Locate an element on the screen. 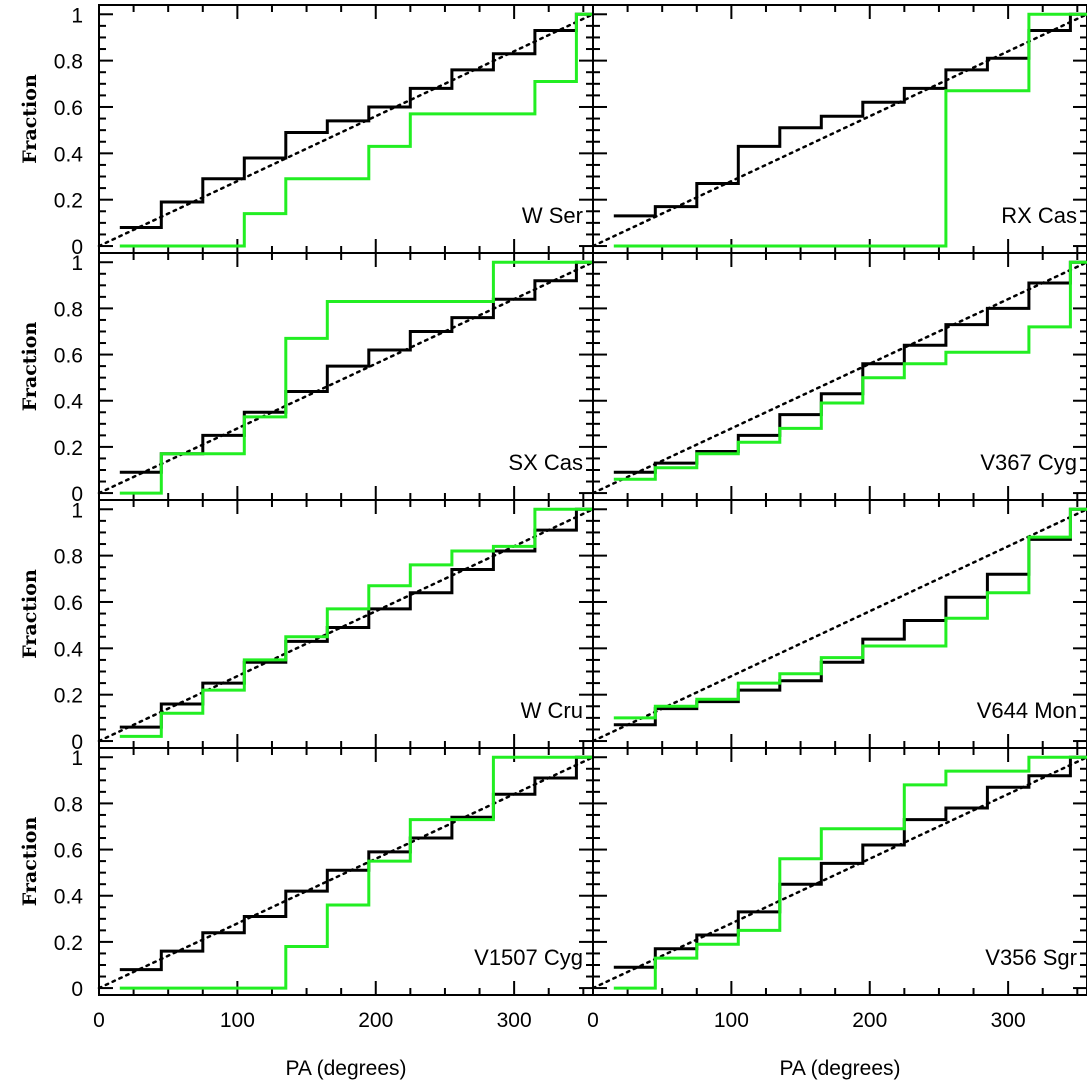 This screenshot has height=1085, width=1087. green-series-rx-cas is located at coordinates (850, 130).